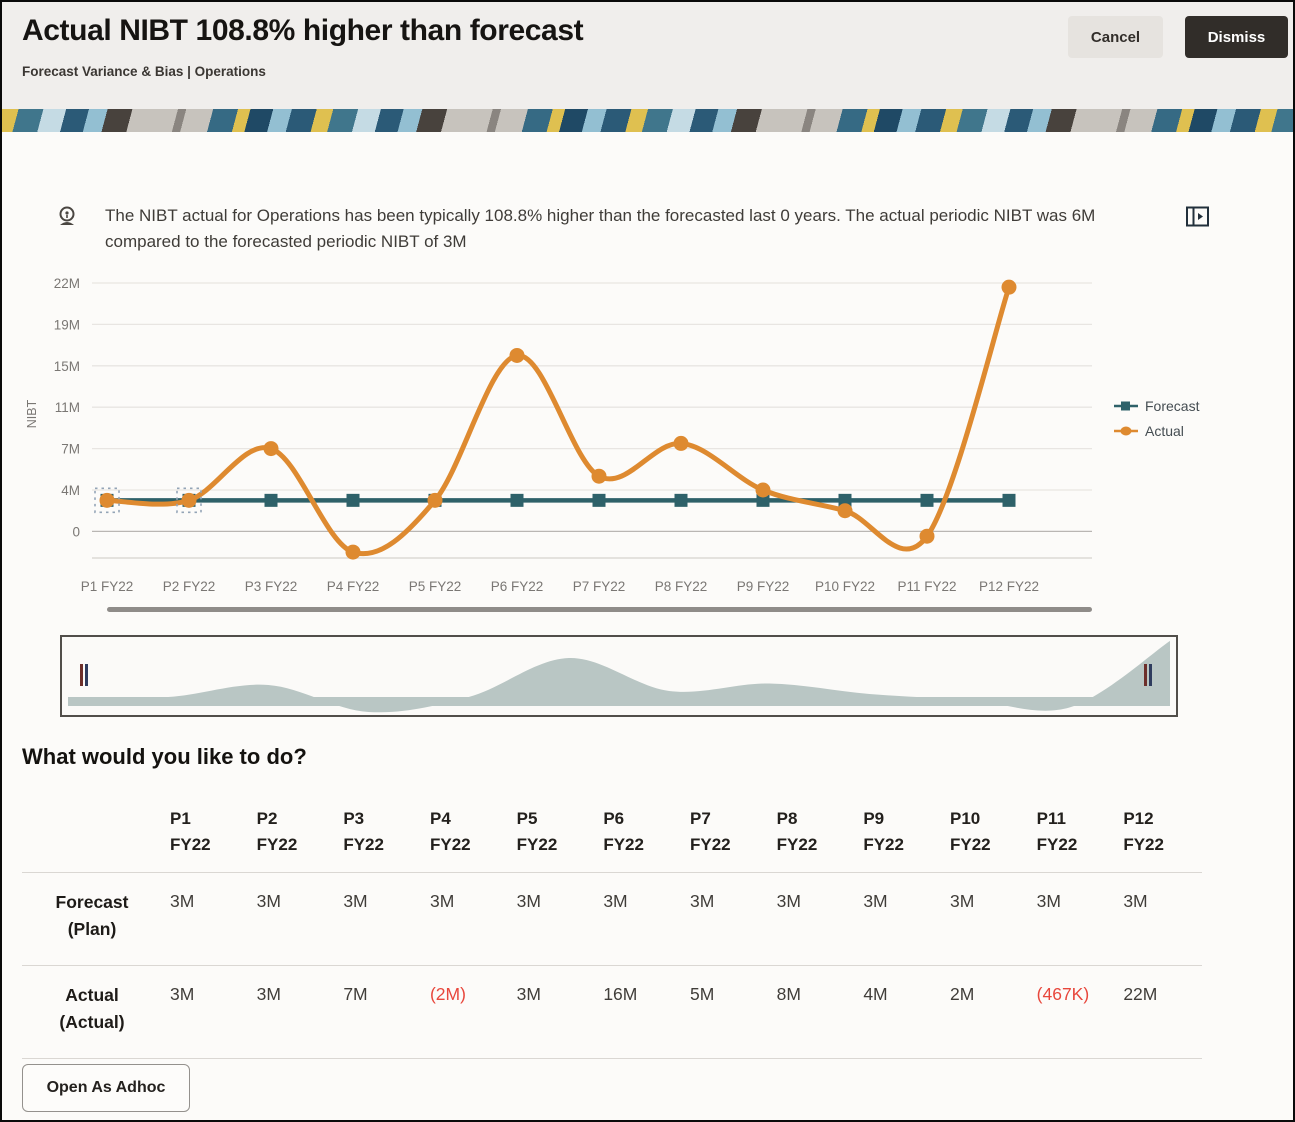  Describe the element at coordinates (450, 831) in the screenshot. I see `table-header-cell: P4 FY22` at that location.